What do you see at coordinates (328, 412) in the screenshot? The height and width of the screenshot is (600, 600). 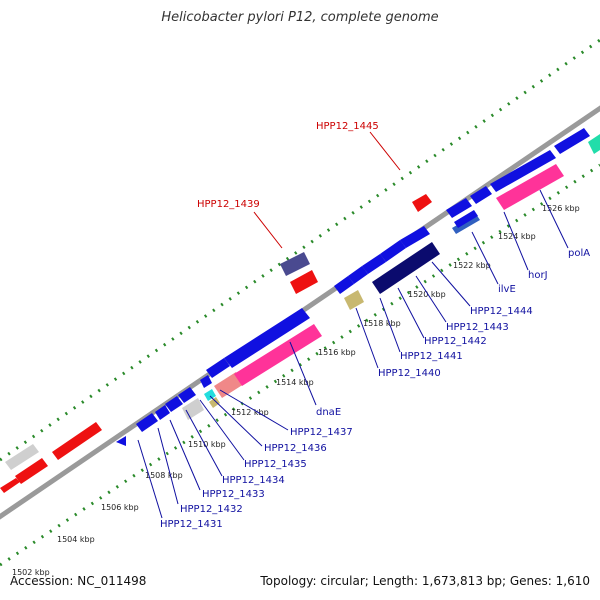 I see `gene-label: dnaE` at bounding box center [328, 412].